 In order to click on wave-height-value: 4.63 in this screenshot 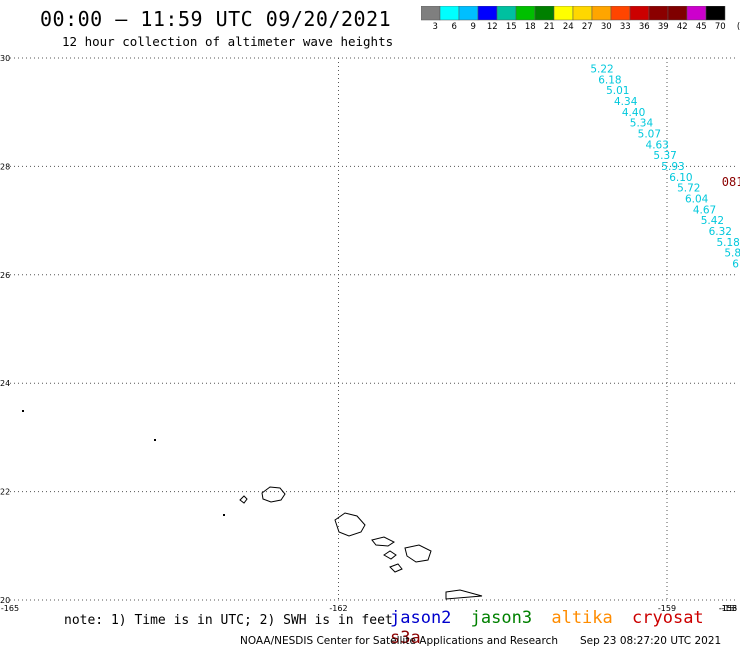, I will do `click(657, 145)`.